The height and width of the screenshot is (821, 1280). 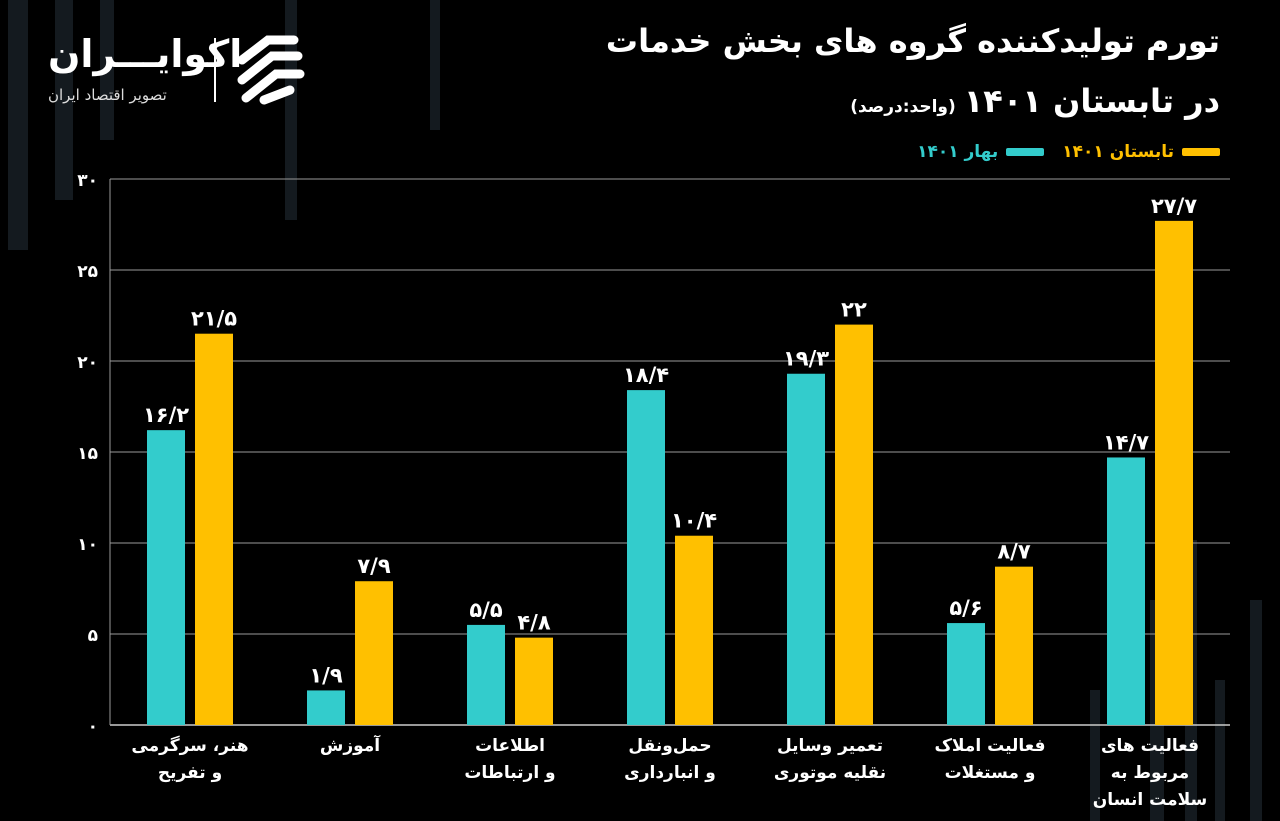 I want to click on category-label: اطلاعات, so click(x=510, y=746).